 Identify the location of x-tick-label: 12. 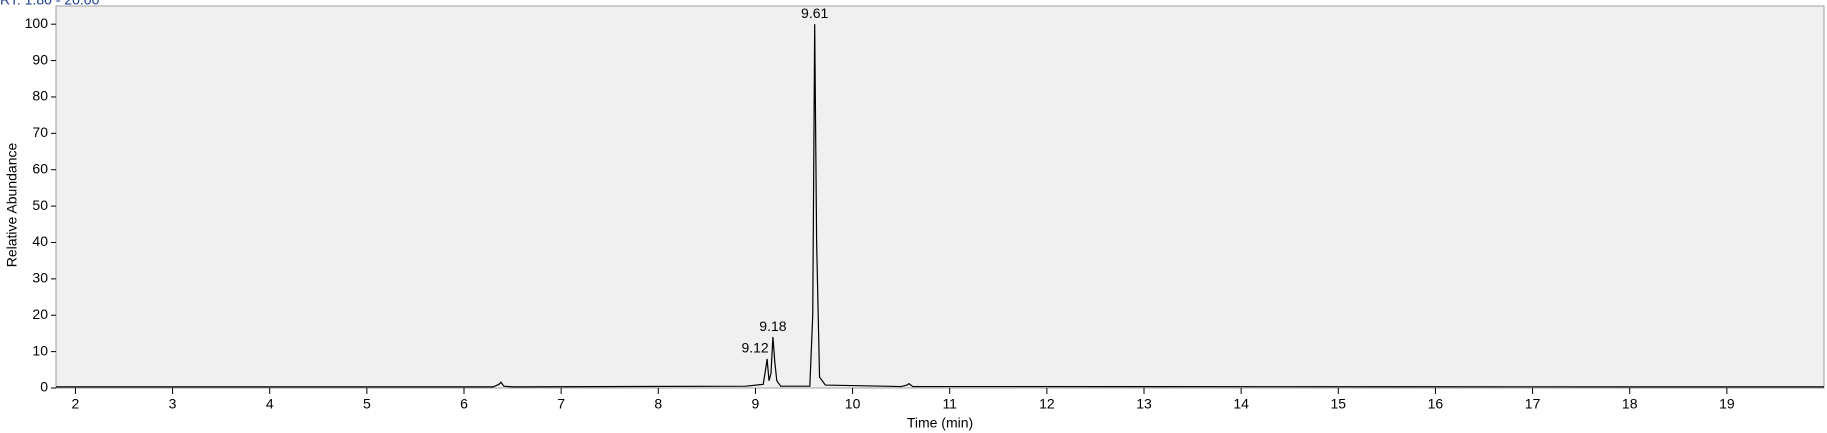
(1047, 404).